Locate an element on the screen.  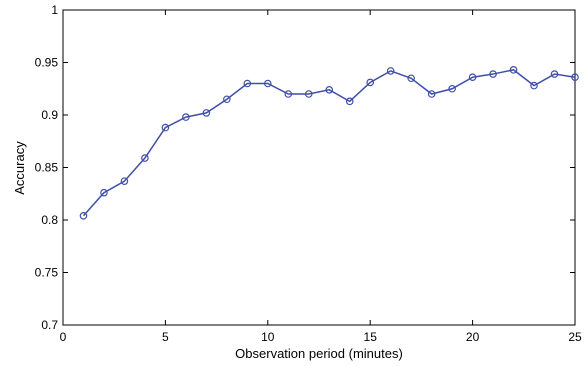
x-tick-label: 20 is located at coordinates (473, 337).